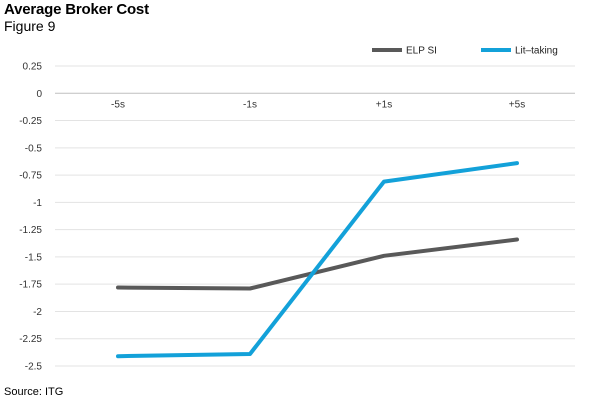 The height and width of the screenshot is (401, 600). I want to click on y-tick-label: 0, so click(39, 94).